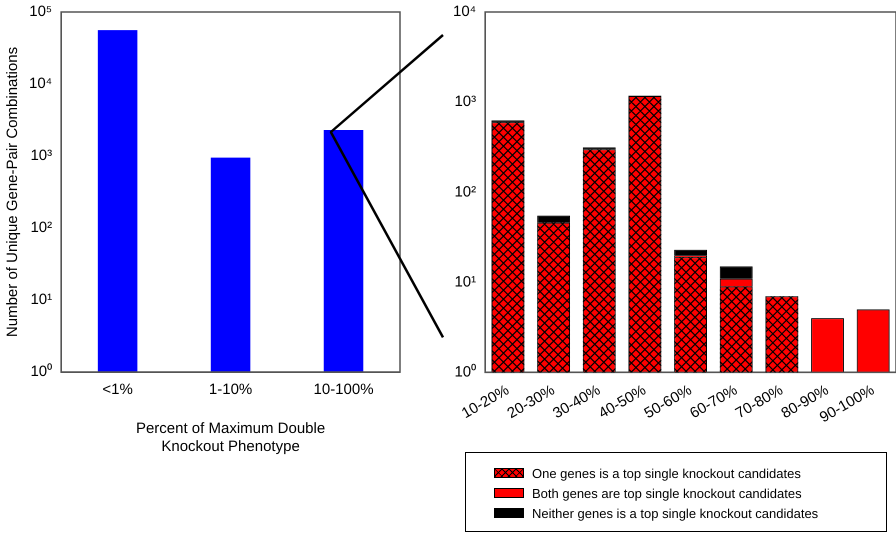 Image resolution: width=896 pixels, height=544 pixels. Describe the element at coordinates (13, 192) in the screenshot. I see `y-axis-title: Number of Unique Gene-Pair Combinations` at that location.